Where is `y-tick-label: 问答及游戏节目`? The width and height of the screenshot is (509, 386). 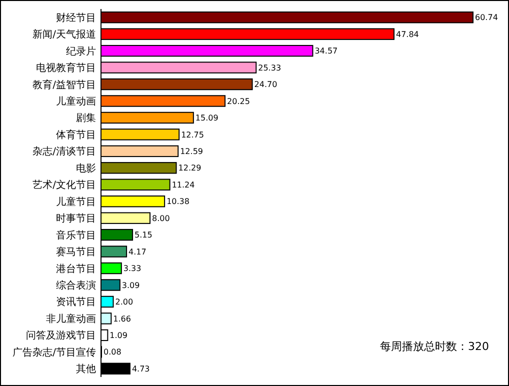 y-tick-label: 问答及游戏节目 is located at coordinates (61, 336).